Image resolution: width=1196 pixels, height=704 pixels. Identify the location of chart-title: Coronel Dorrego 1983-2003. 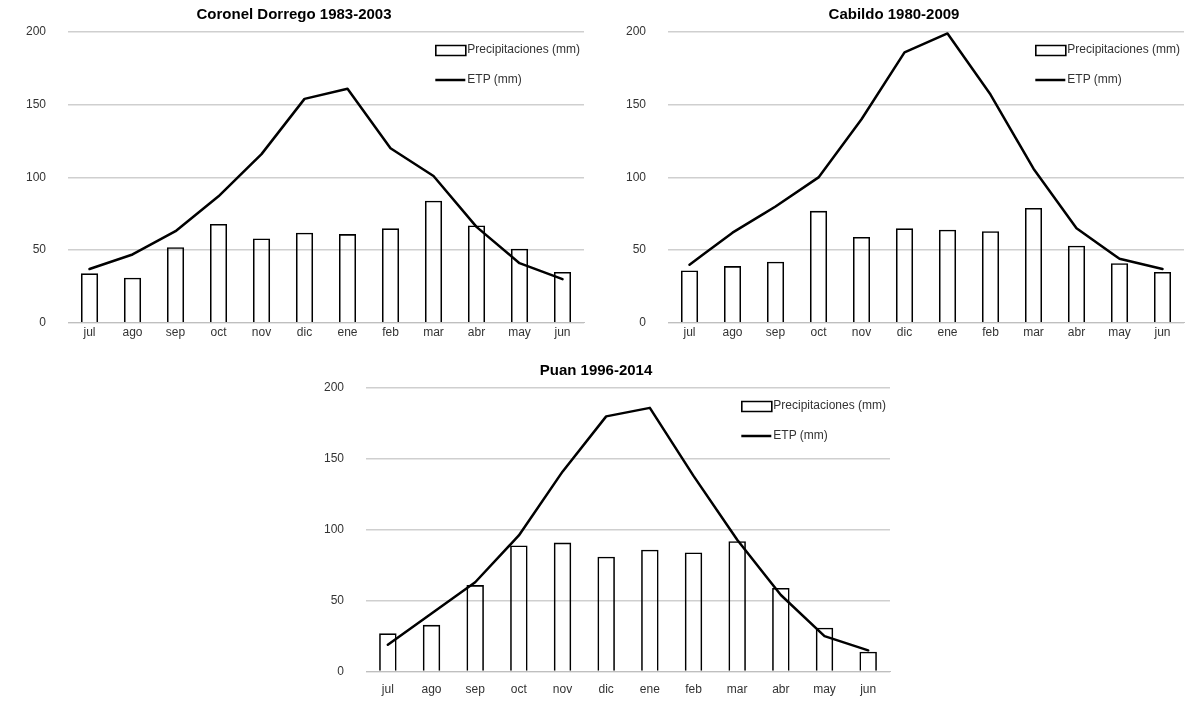
(294, 14).